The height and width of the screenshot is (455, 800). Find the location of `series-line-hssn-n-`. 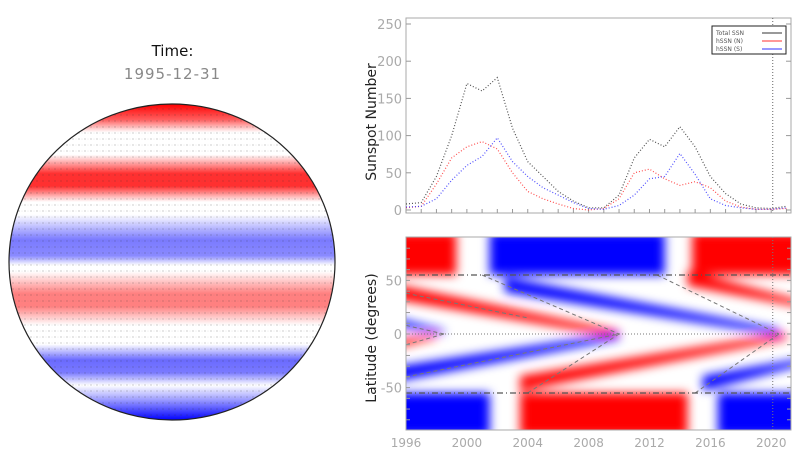

series-line-hssn-n- is located at coordinates (596, 175).